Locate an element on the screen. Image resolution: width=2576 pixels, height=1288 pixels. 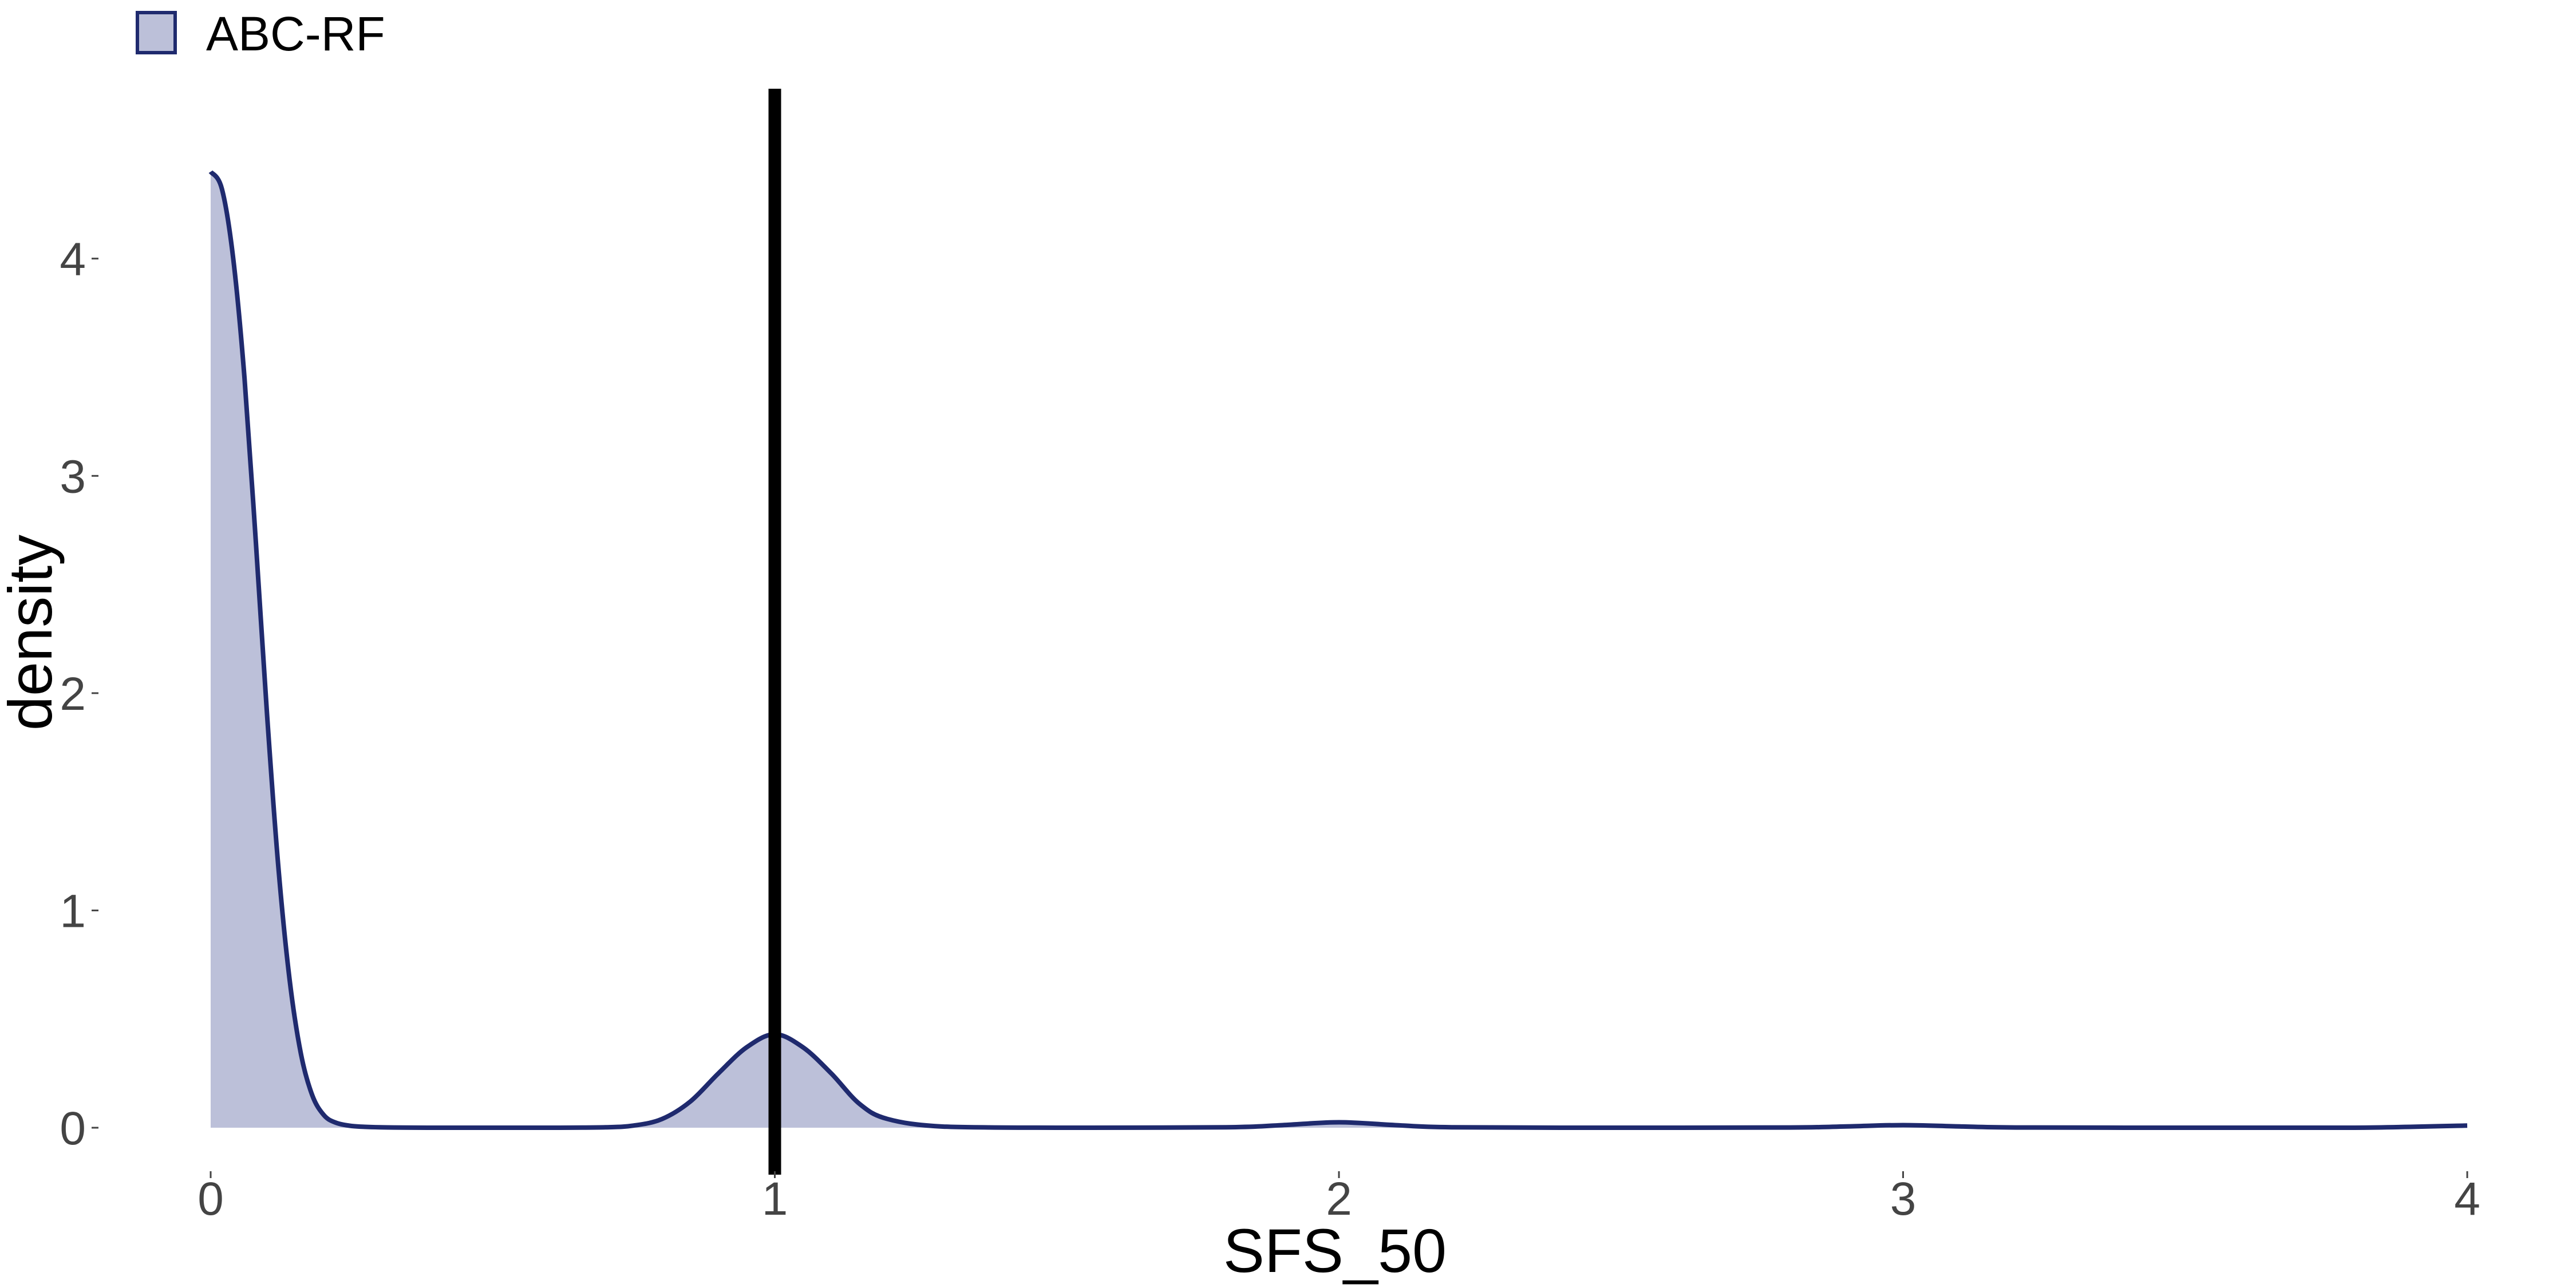
y-tick-label: 0 is located at coordinates (73, 1129).